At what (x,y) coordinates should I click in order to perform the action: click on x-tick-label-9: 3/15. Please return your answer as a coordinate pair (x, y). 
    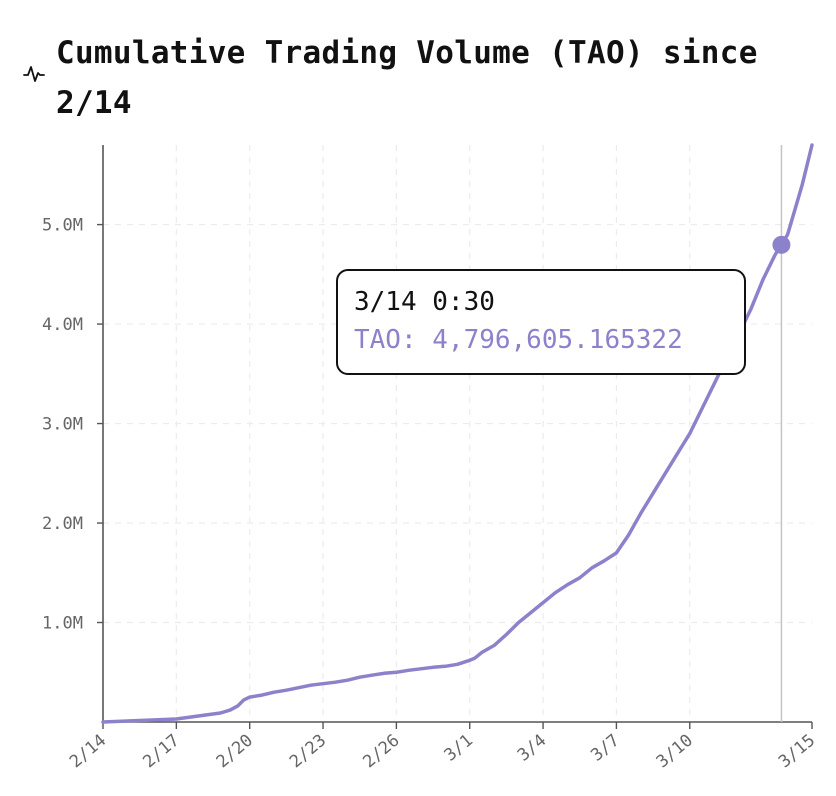
    Looking at the image, I should click on (797, 752).